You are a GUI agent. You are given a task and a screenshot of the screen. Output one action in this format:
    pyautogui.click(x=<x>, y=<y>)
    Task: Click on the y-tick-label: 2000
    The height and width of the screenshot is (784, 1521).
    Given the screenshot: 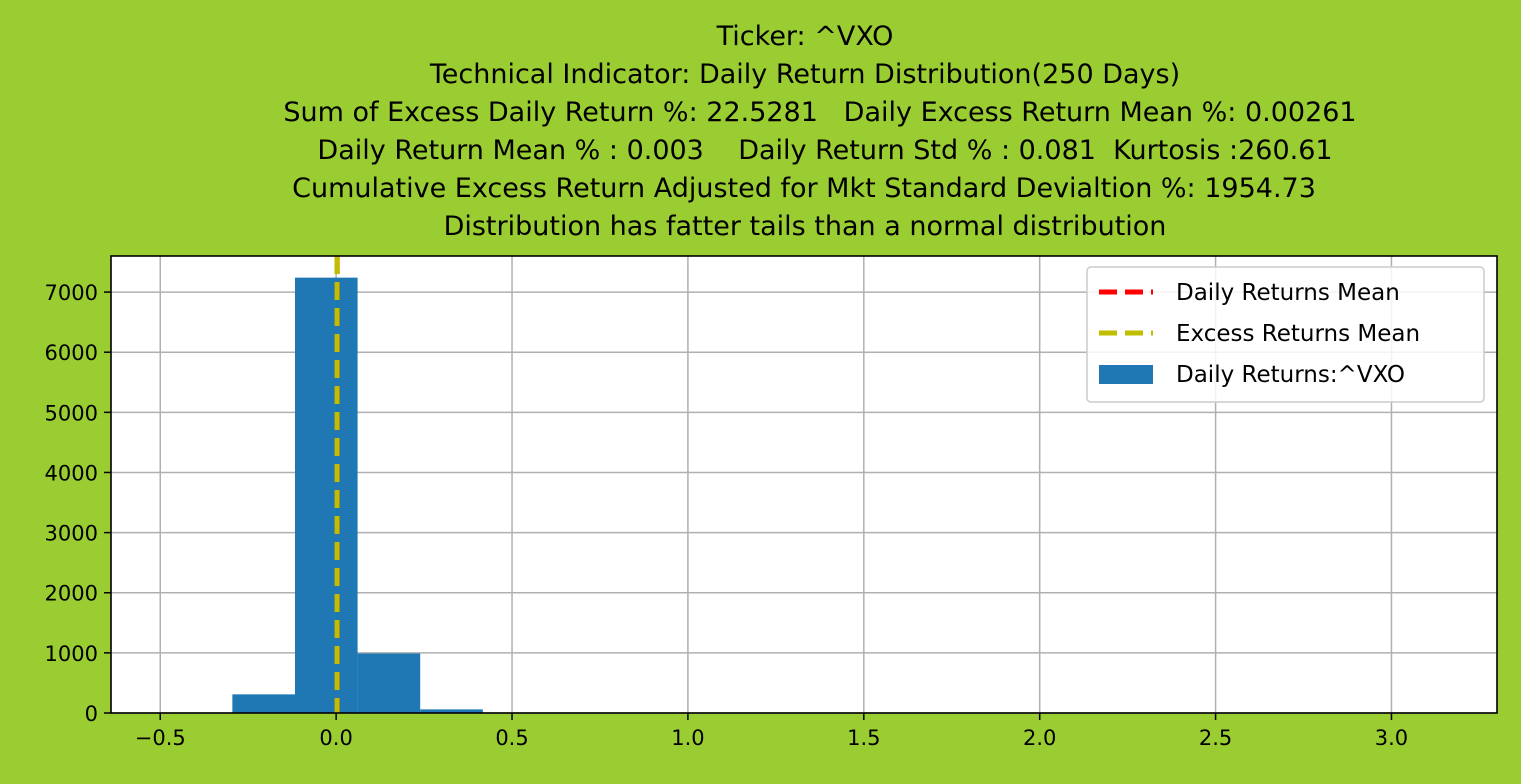 What is the action you would take?
    pyautogui.click(x=71, y=594)
    